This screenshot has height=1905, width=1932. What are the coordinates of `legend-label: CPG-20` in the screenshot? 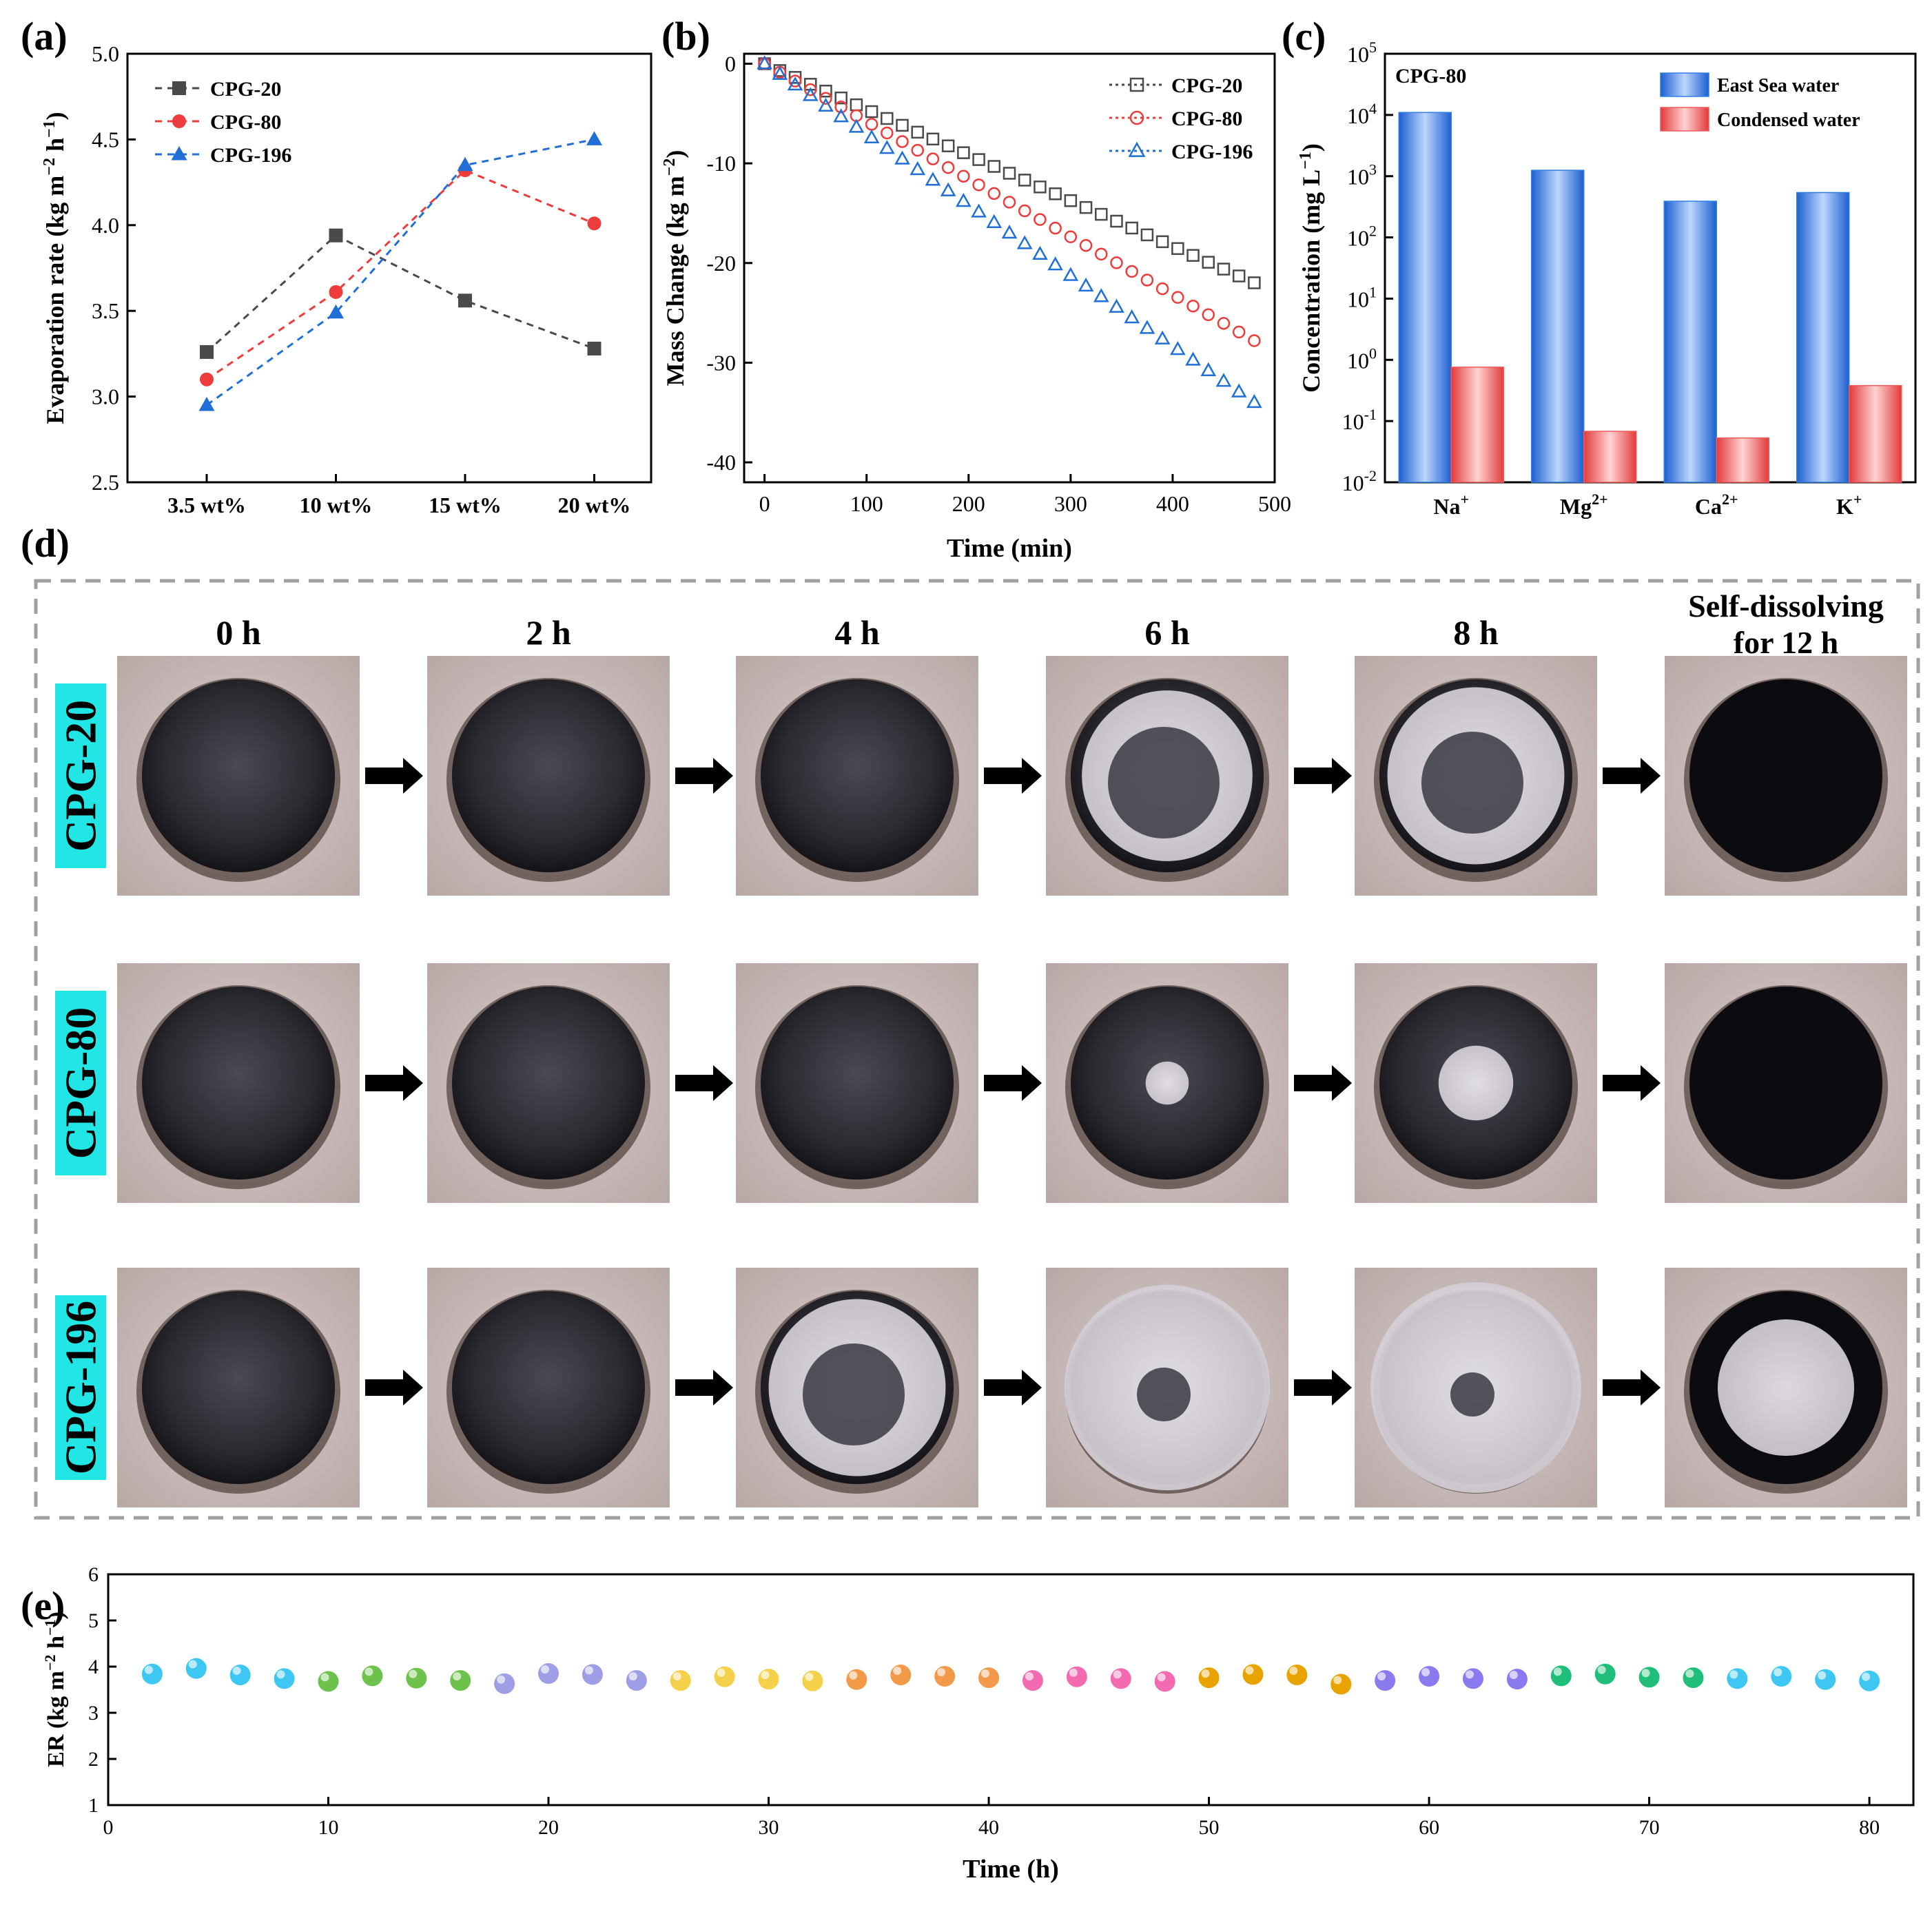 It's located at (245, 89).